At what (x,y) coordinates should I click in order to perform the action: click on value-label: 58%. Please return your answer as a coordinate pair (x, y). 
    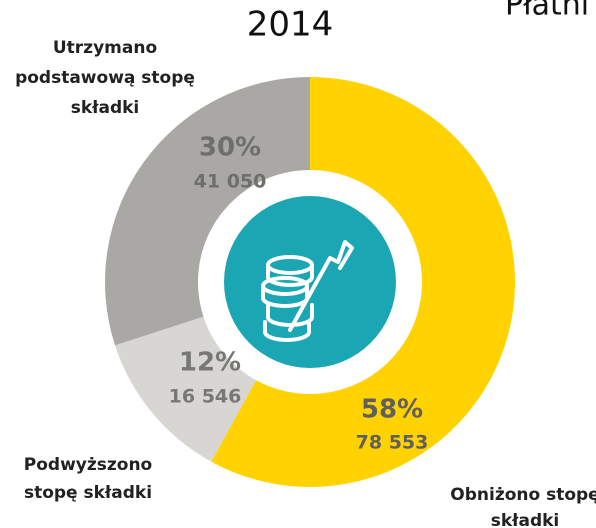
    Looking at the image, I should click on (392, 410).